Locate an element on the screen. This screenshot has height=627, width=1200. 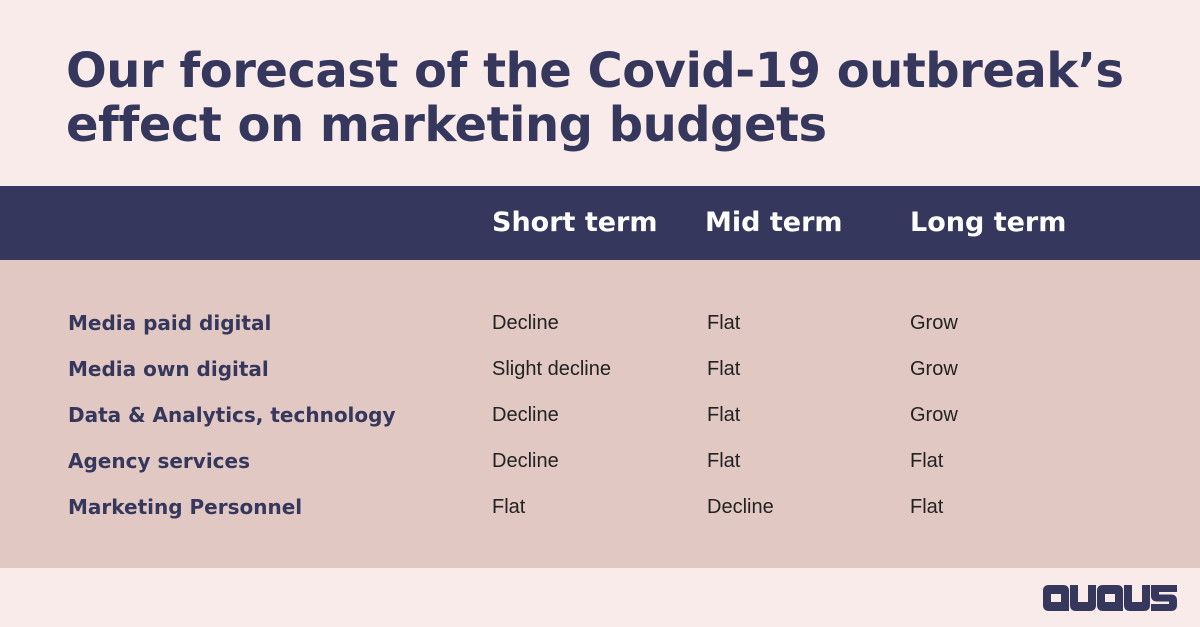
column-header-mid-term: Mid term is located at coordinates (774, 222).